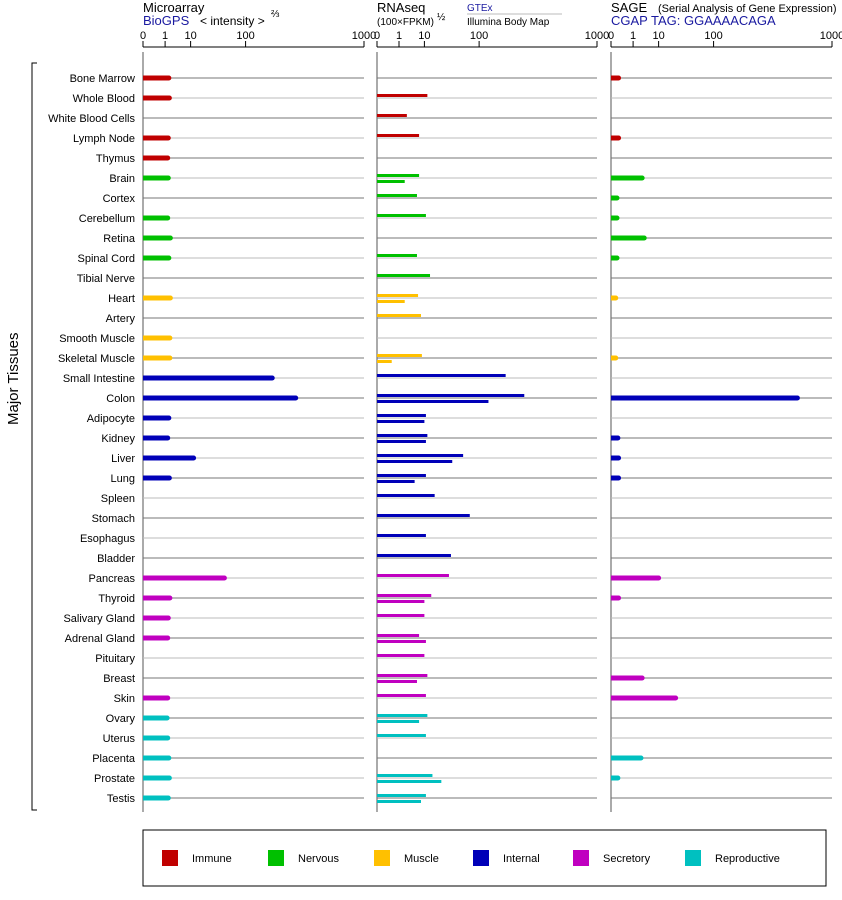  I want to click on sage-tick-label: 100, so click(713, 36).